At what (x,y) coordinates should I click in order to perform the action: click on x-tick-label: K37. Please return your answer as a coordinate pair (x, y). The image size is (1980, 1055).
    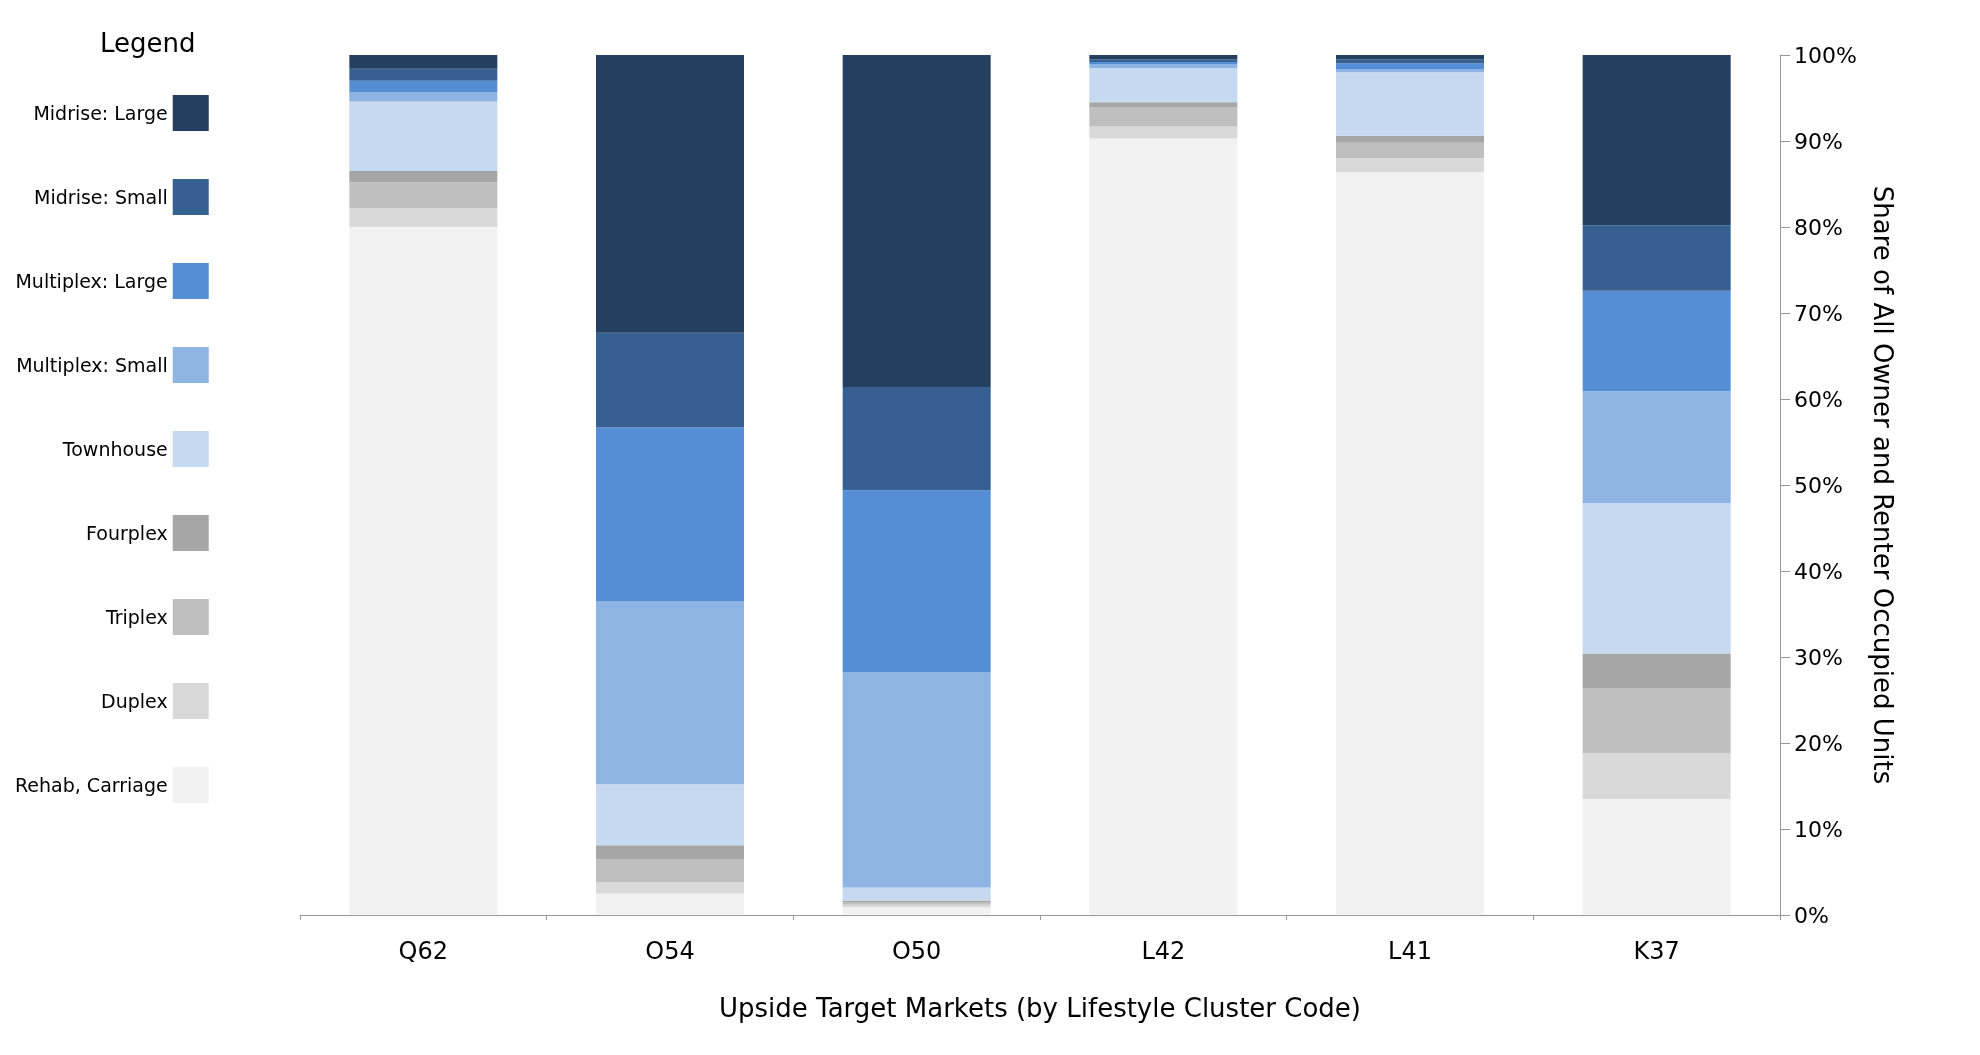
    Looking at the image, I should click on (1656, 951).